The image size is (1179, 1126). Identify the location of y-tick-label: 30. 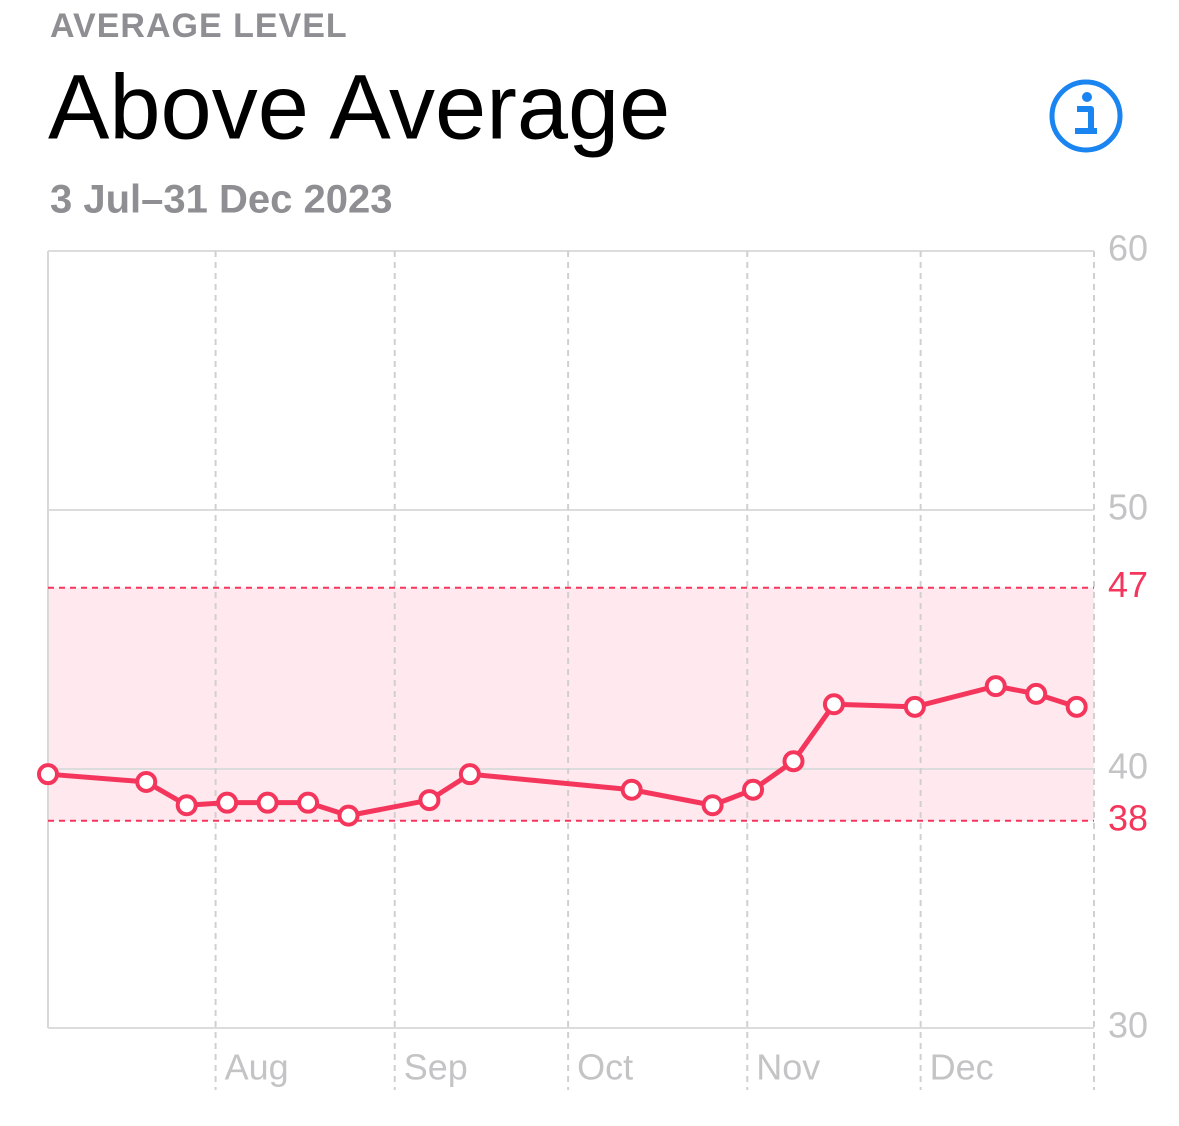
(1128, 1025).